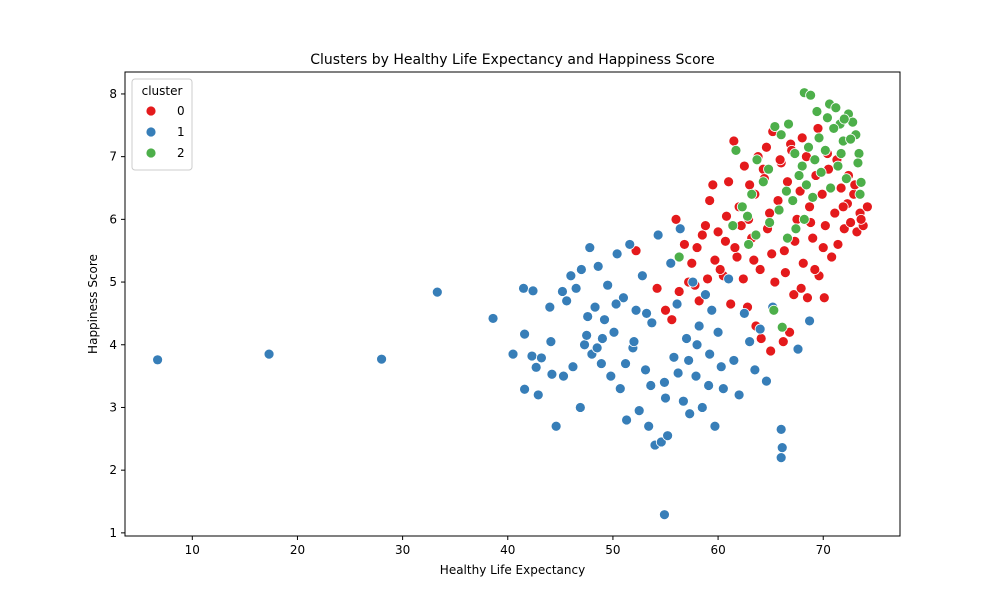  What do you see at coordinates (113, 470) in the screenshot?
I see `y-tick-label-2: 2` at bounding box center [113, 470].